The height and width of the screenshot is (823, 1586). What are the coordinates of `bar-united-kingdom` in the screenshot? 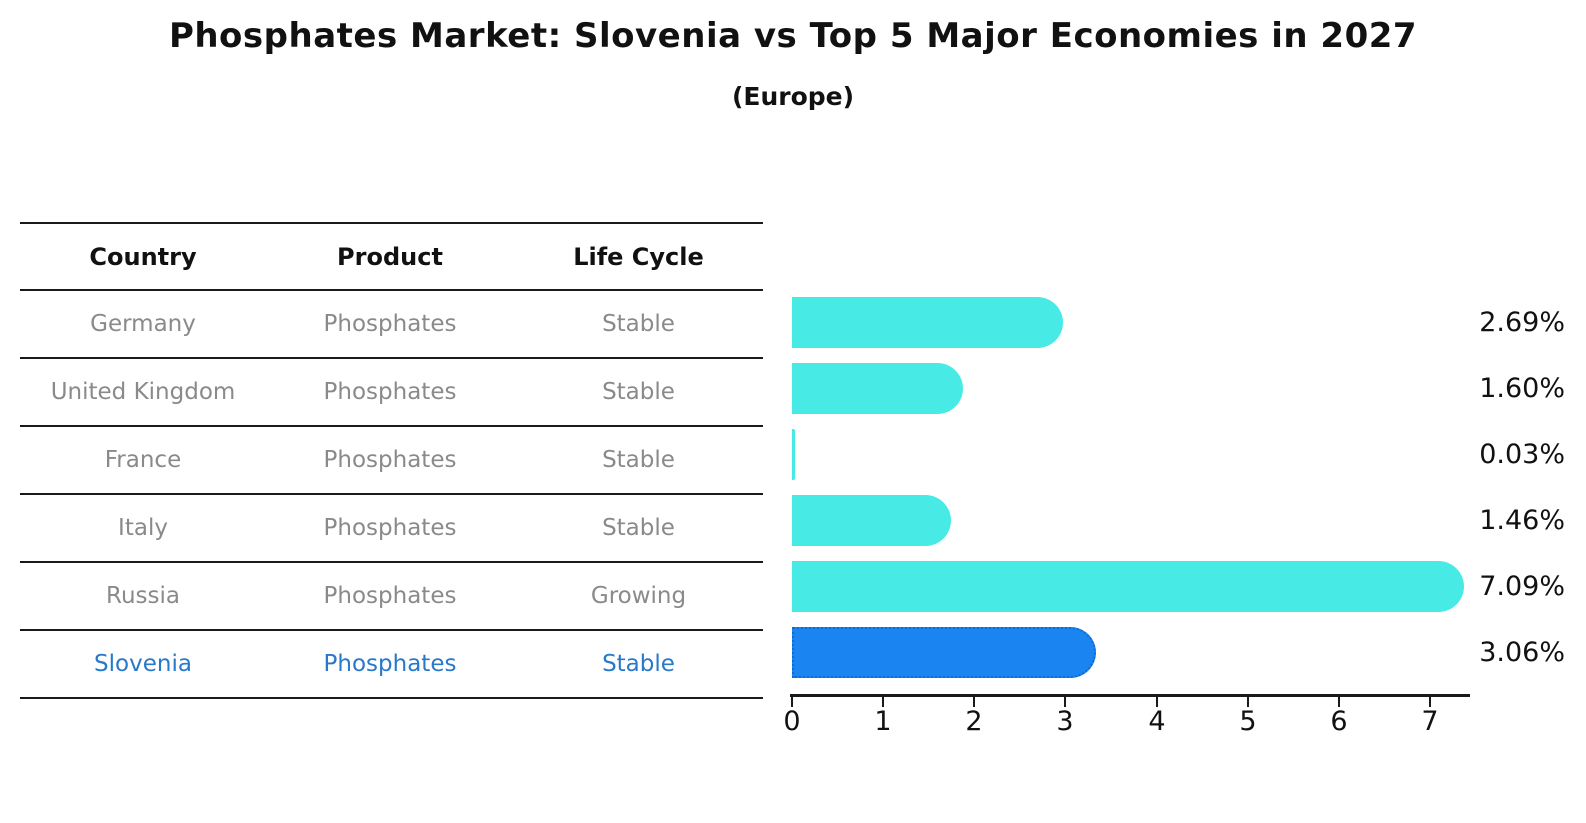 It's located at (878, 388).